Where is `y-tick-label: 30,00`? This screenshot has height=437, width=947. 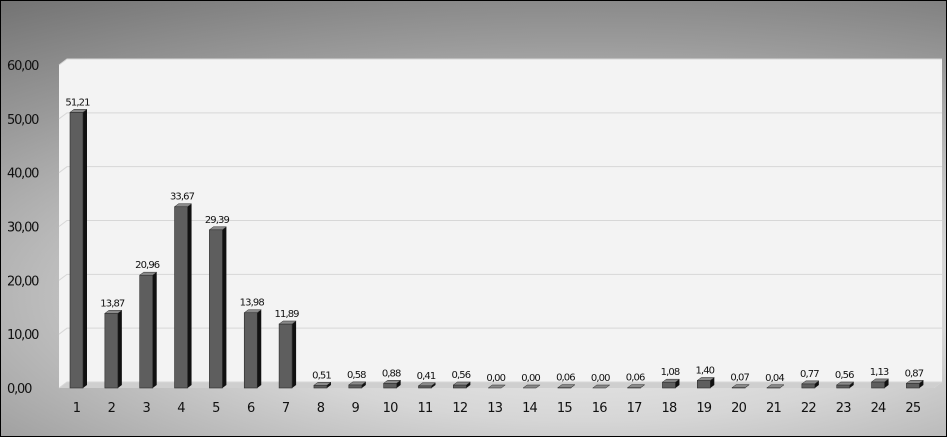 y-tick-label: 30,00 is located at coordinates (23, 228).